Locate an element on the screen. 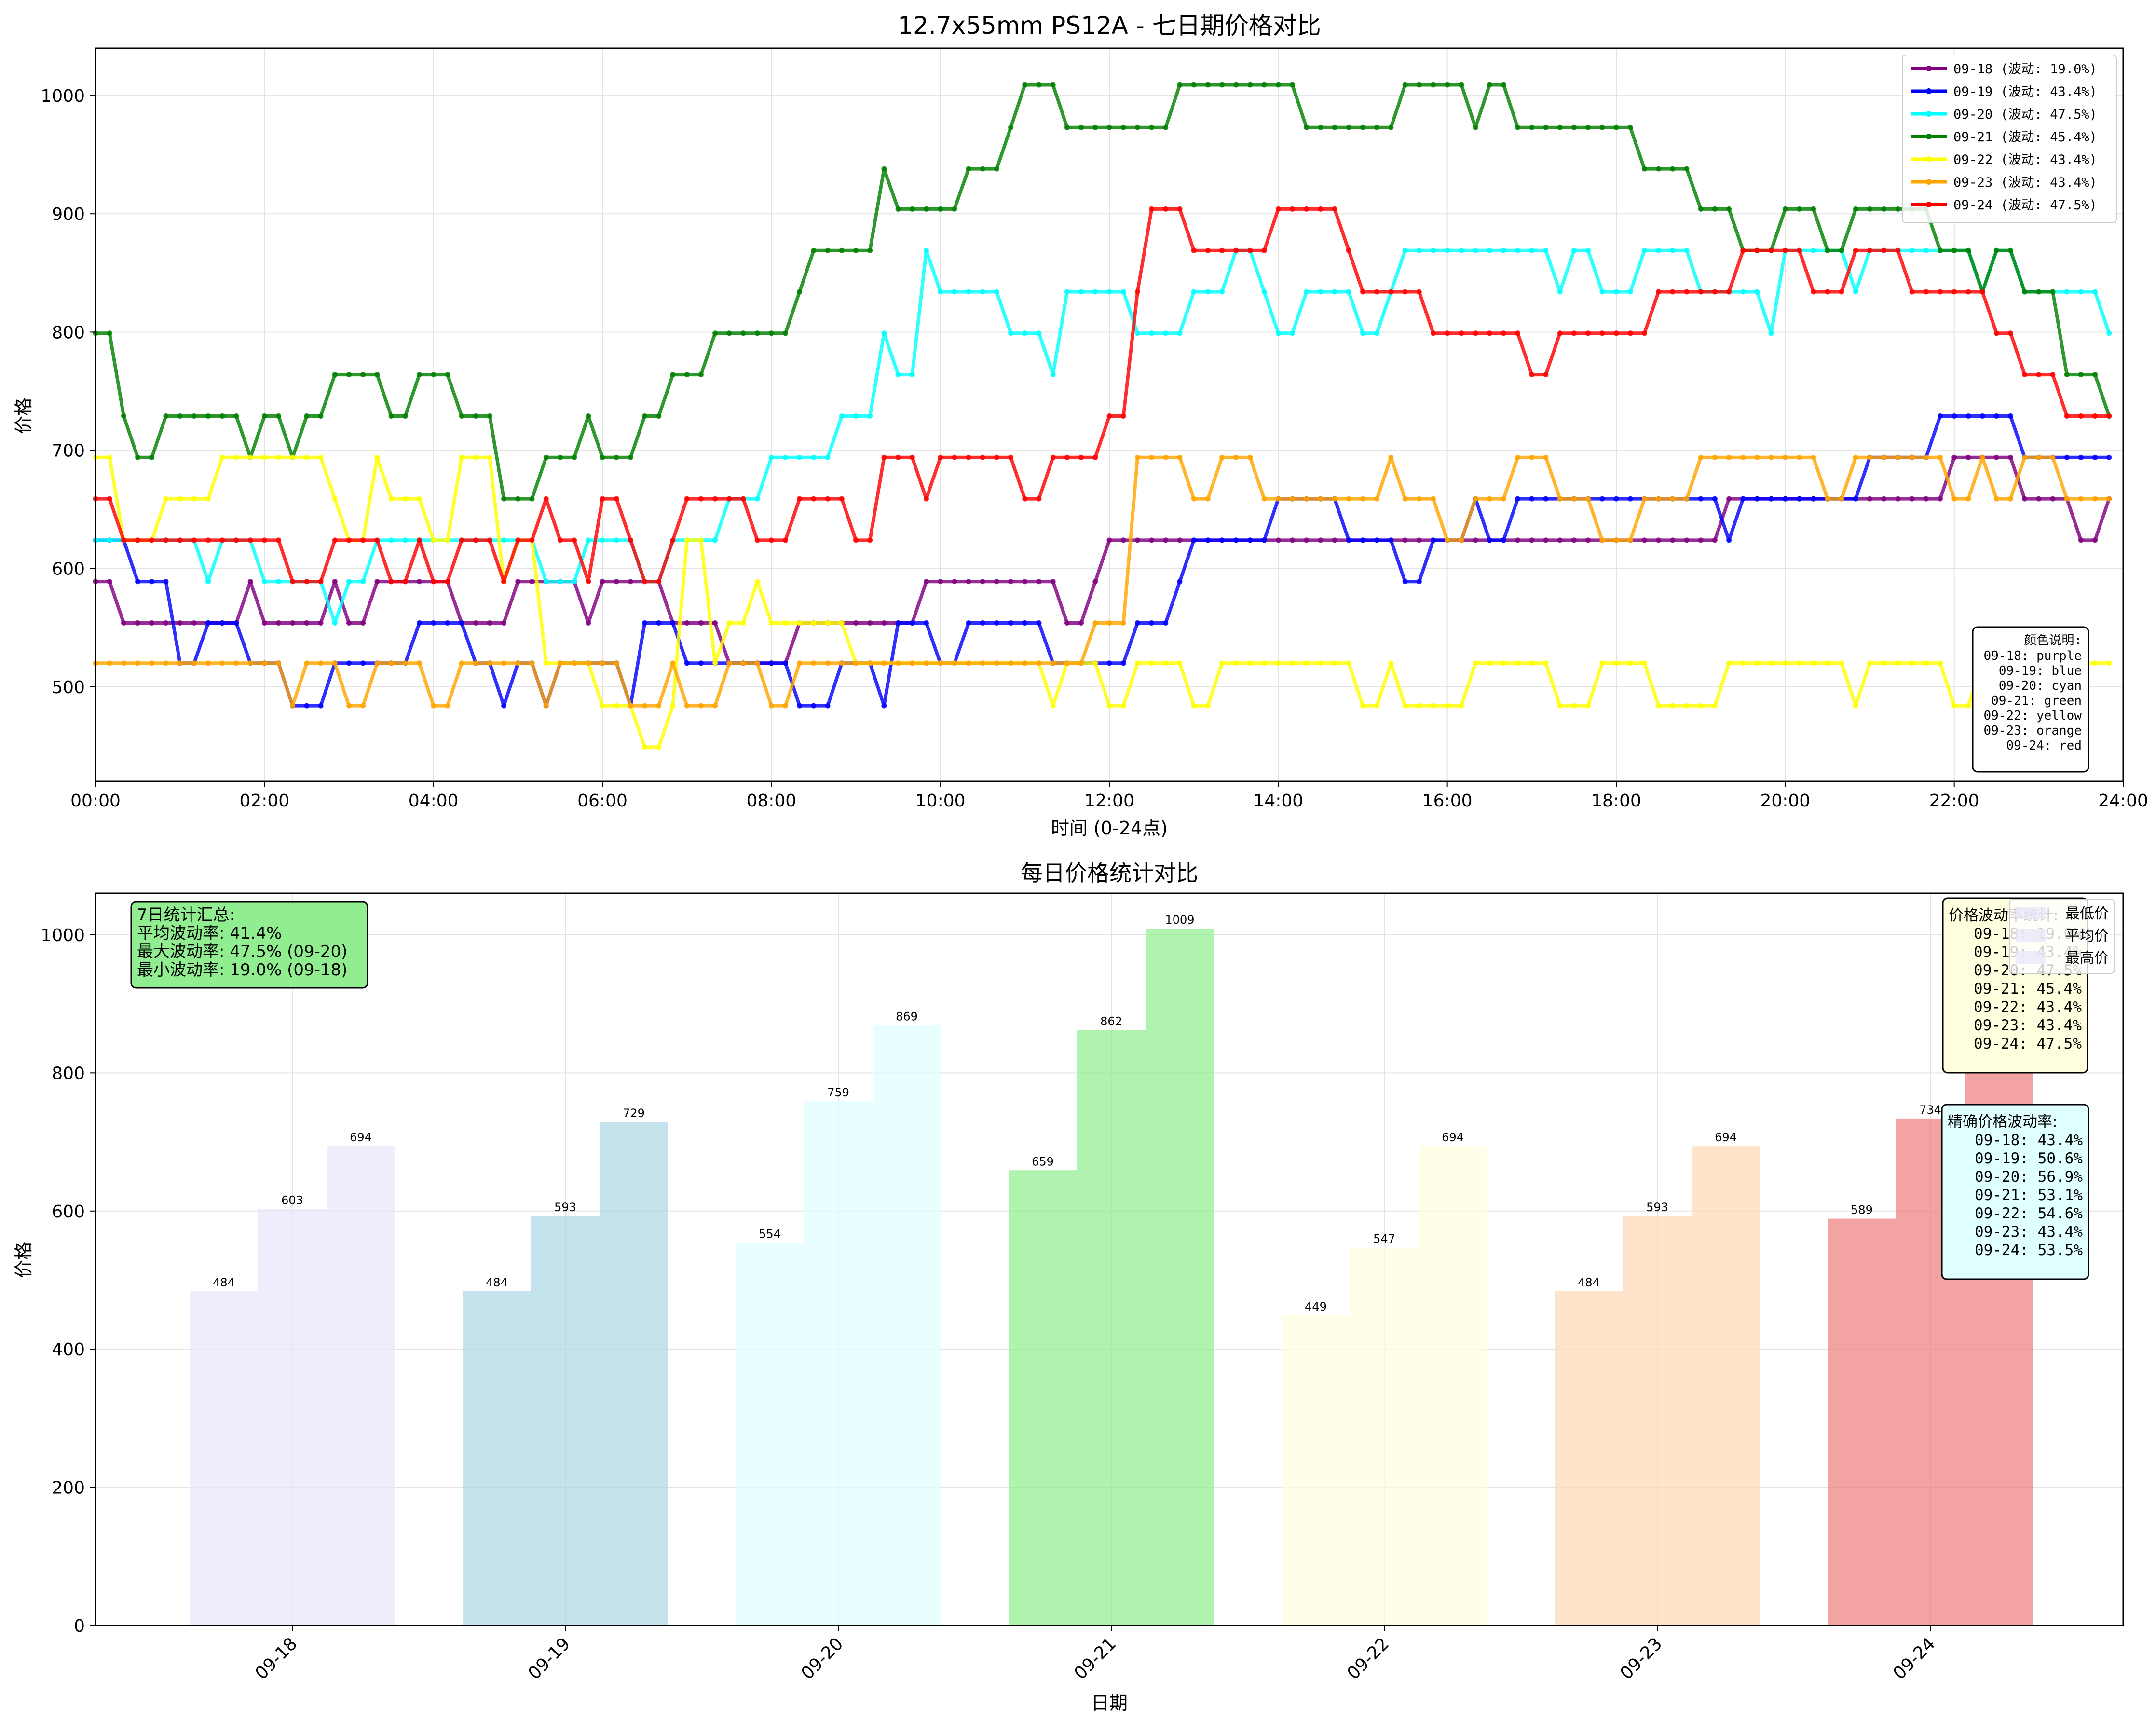 The image size is (2156, 1721). precise-line: 09-21: 53.1% is located at coordinates (2029, 1195).